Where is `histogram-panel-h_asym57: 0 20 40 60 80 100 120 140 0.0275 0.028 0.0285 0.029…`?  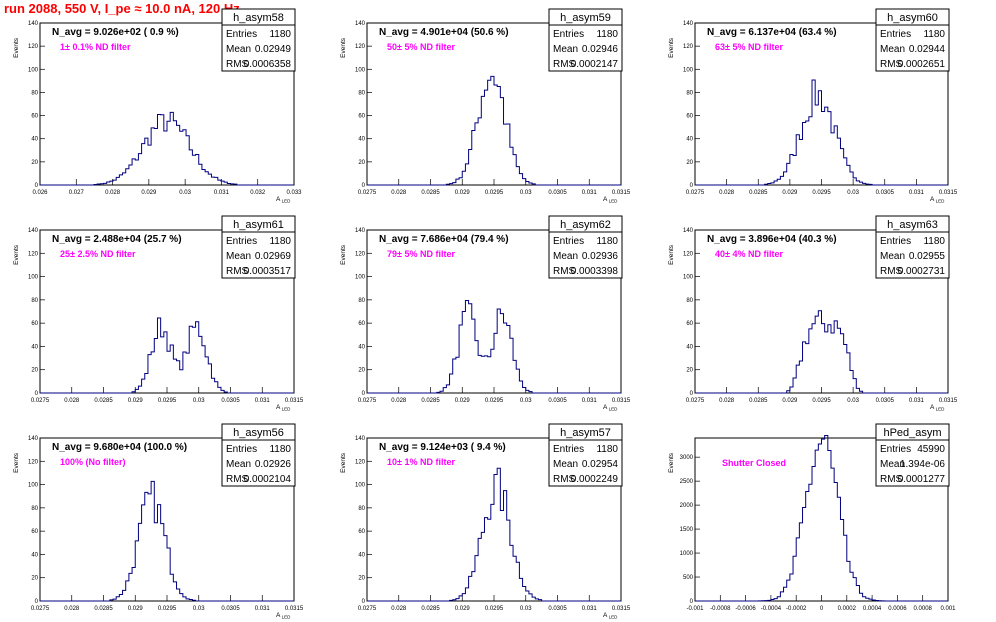 histogram-panel-h_asym57: 0 20 40 60 80 100 120 140 0.0275 0.028 0.0285 0.029… is located at coordinates (485, 521).